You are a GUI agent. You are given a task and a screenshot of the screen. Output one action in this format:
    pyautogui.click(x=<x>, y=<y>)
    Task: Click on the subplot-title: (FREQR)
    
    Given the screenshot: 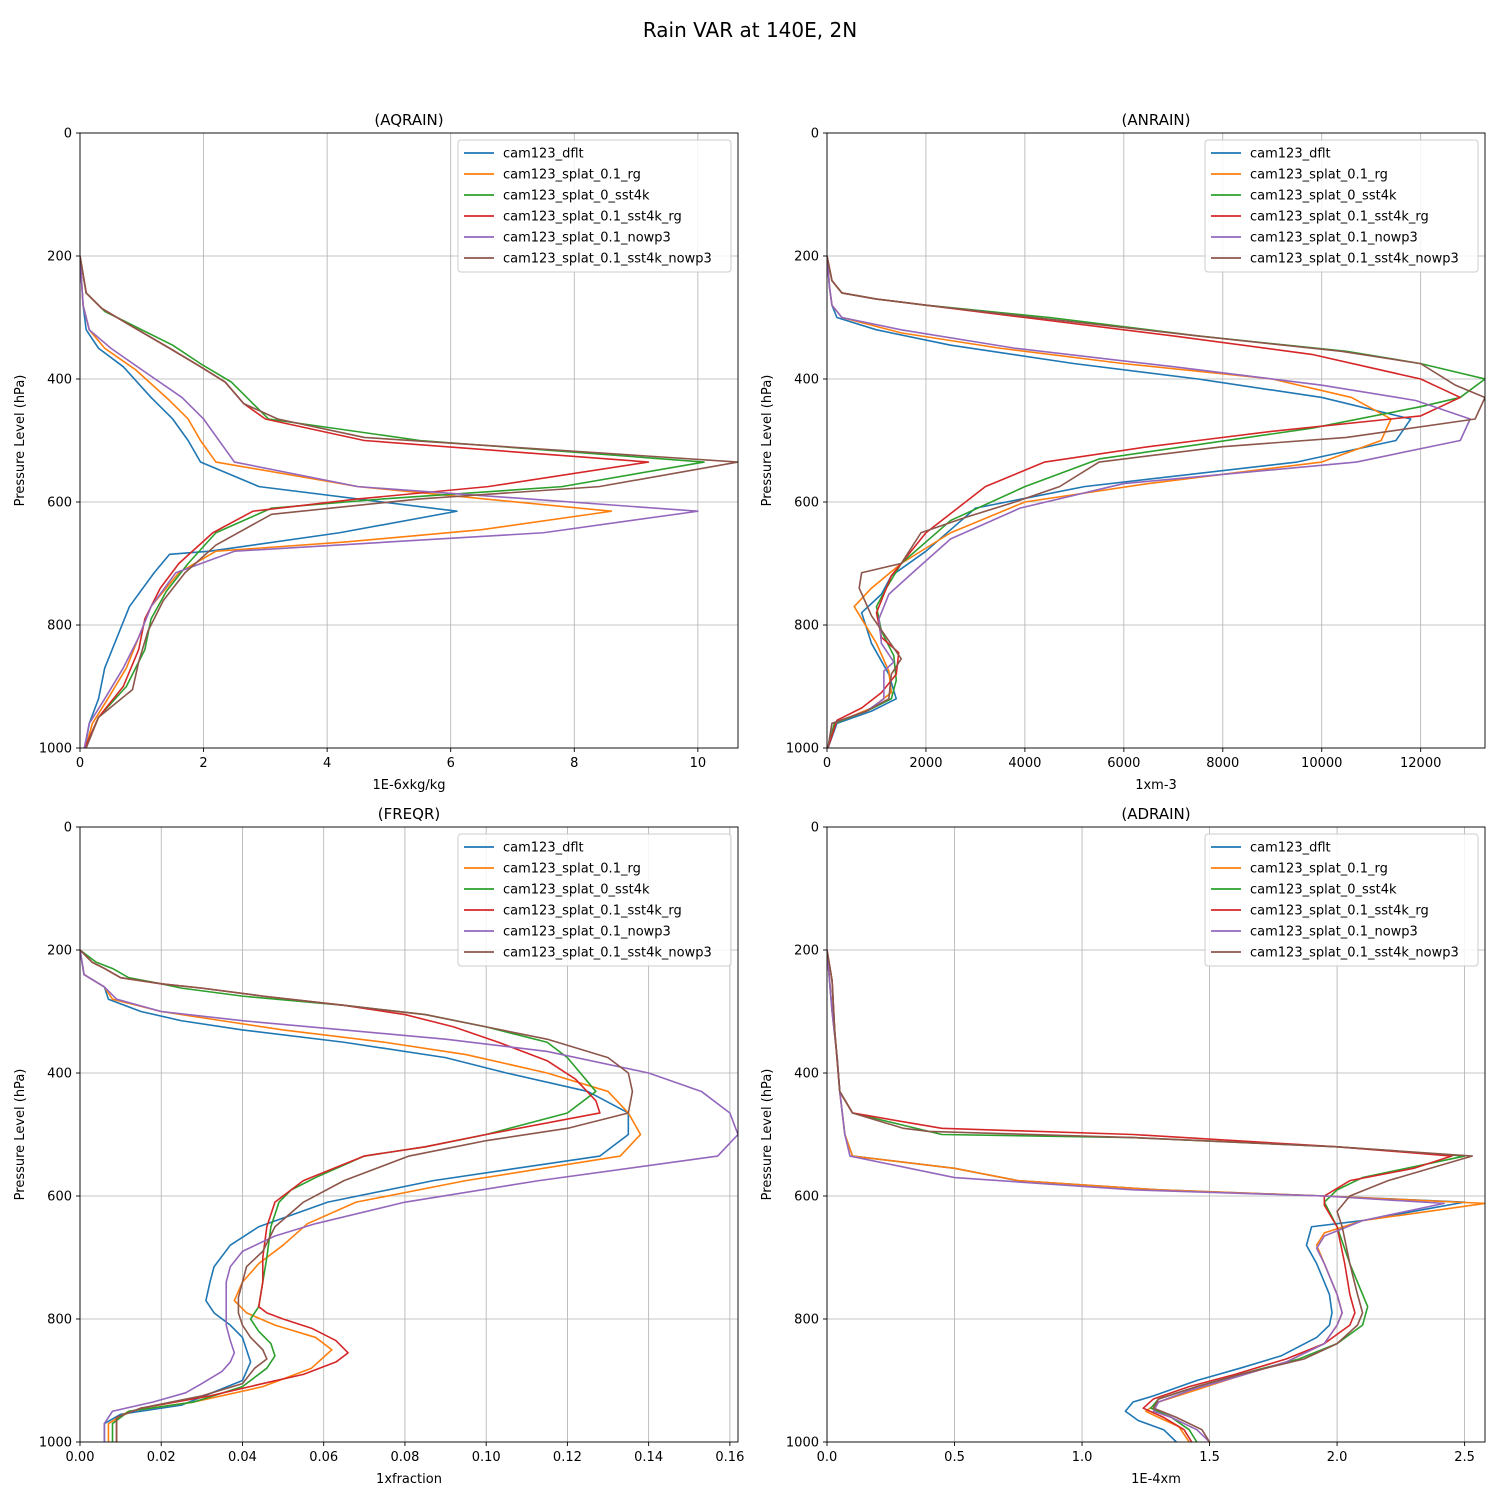 What is the action you would take?
    pyautogui.click(x=409, y=814)
    